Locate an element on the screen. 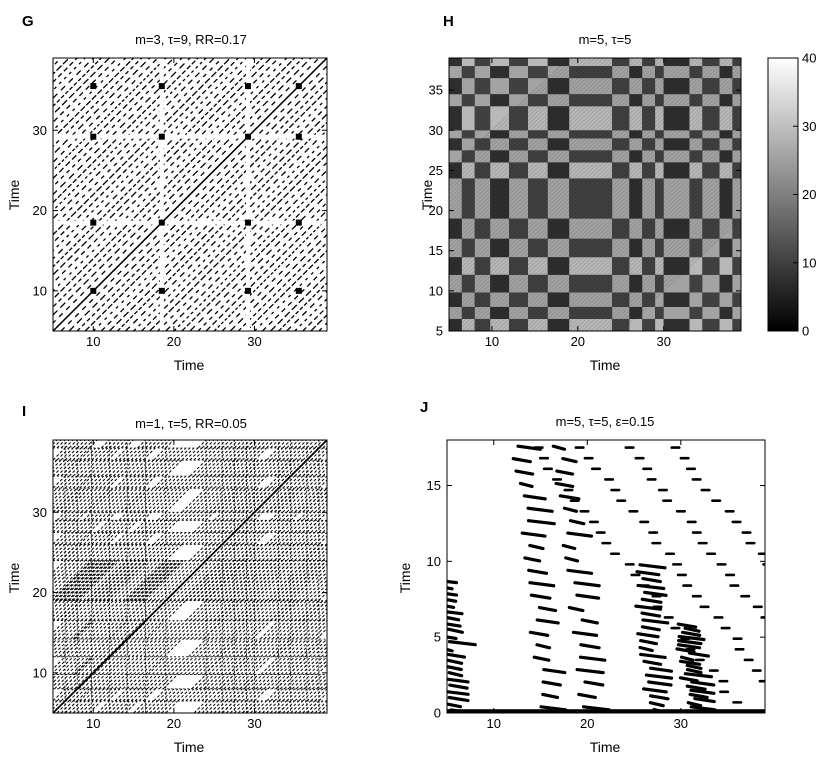 The image size is (830, 762). panel-i-hatched-block is located at coordinates (186, 454).